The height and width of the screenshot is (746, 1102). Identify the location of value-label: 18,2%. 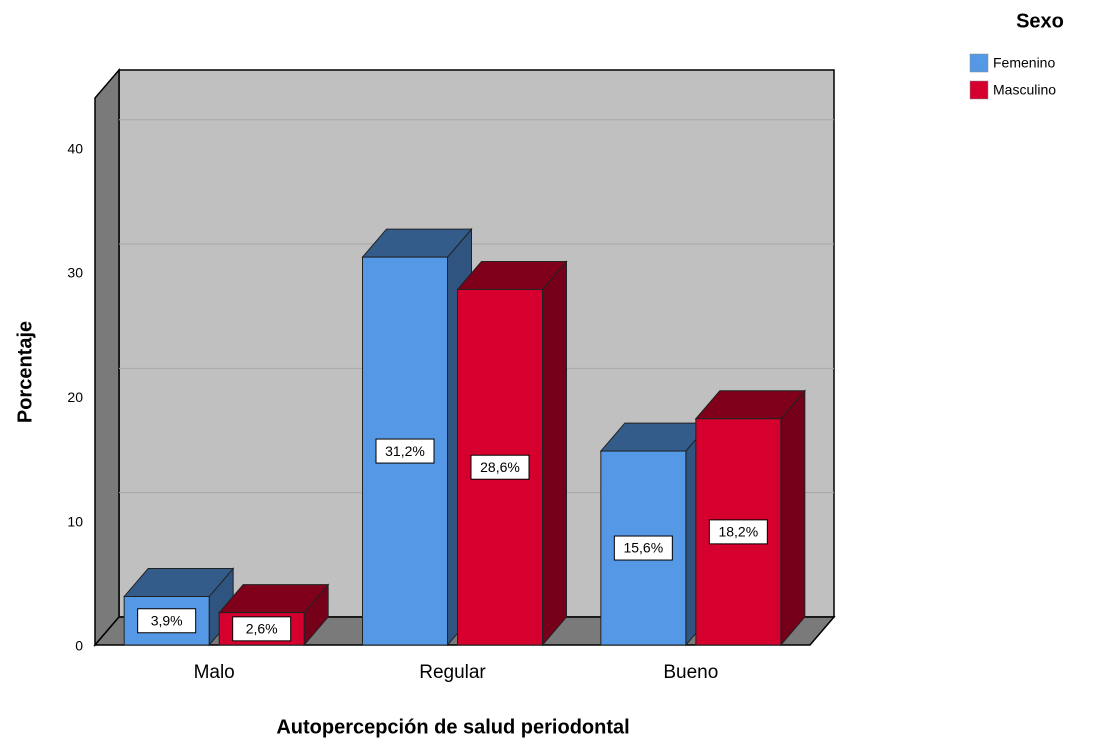
(738, 532).